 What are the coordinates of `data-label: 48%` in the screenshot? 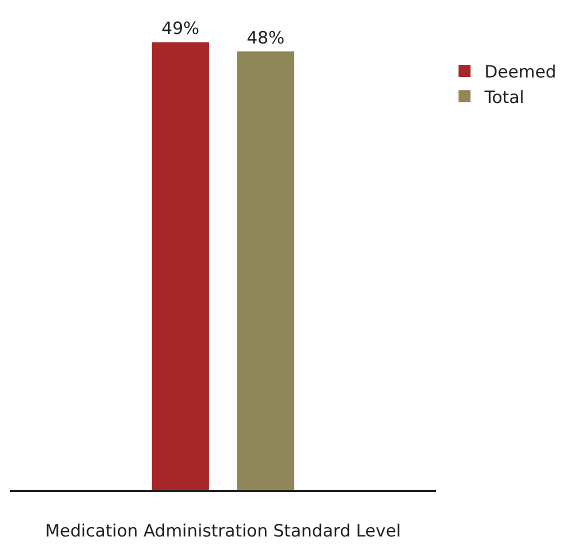 It's located at (265, 38).